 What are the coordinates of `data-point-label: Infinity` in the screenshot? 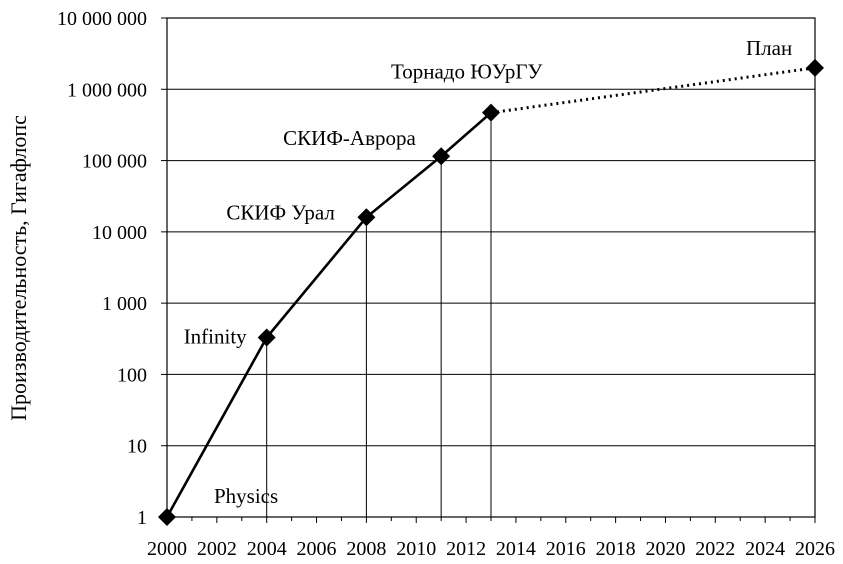 It's located at (215, 336).